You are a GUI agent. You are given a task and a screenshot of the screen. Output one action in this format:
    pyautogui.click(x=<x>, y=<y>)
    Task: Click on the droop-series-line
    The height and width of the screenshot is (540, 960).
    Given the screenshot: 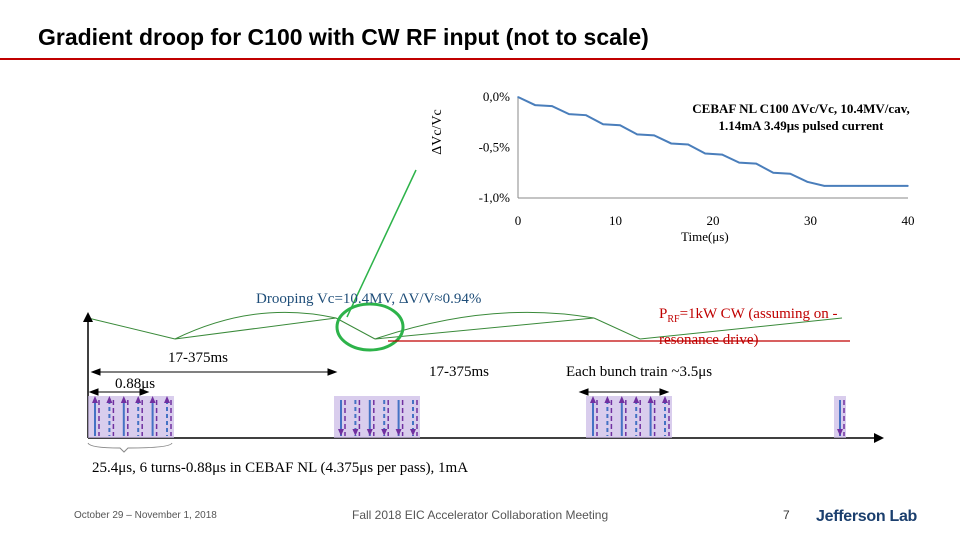 What is the action you would take?
    pyautogui.click(x=712, y=141)
    